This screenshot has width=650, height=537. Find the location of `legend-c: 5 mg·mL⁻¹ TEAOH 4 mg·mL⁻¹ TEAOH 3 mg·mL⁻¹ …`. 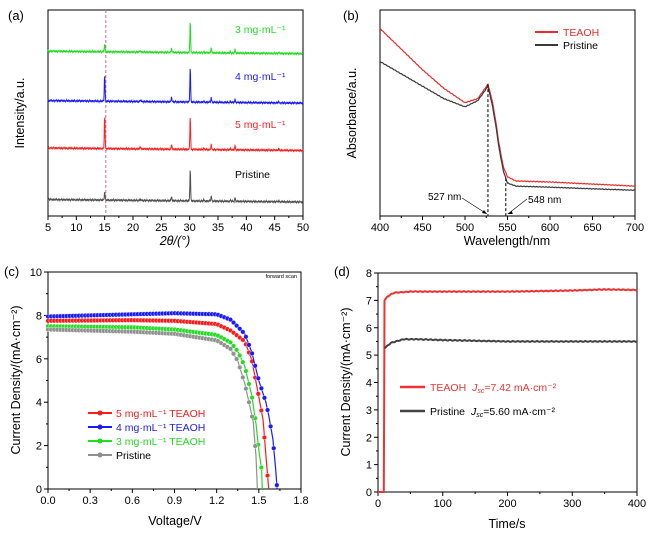

legend-c: 5 mg·mL⁻¹ TEAOH 4 mg·mL⁻¹ TEAOH 3 mg·mL⁻¹ … is located at coordinates (146, 435).